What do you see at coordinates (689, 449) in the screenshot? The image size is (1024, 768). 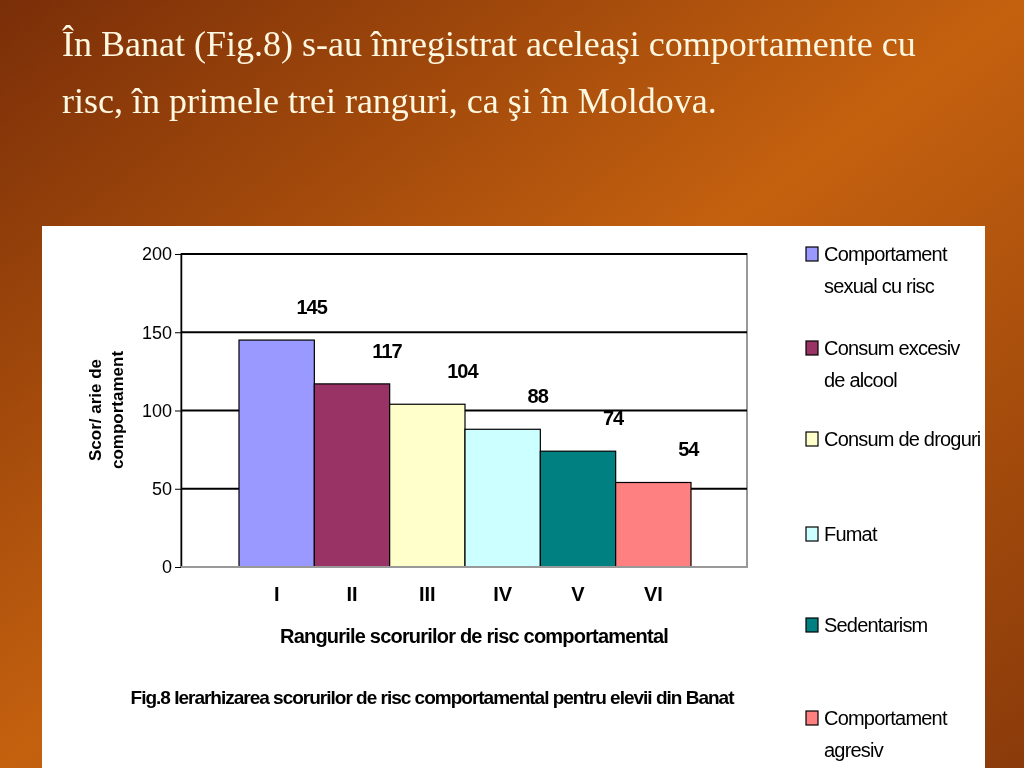 I see `data-label: 54` at bounding box center [689, 449].